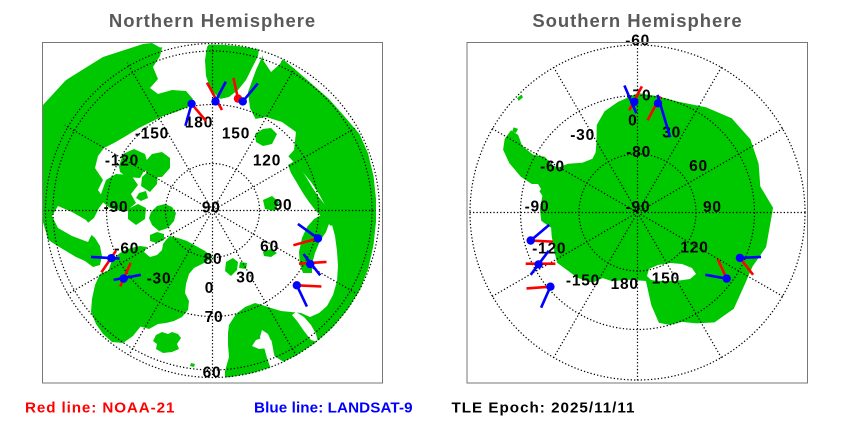 The height and width of the screenshot is (425, 850). I want to click on svg-text: Blue line: LANDSAT-9, so click(333, 408).